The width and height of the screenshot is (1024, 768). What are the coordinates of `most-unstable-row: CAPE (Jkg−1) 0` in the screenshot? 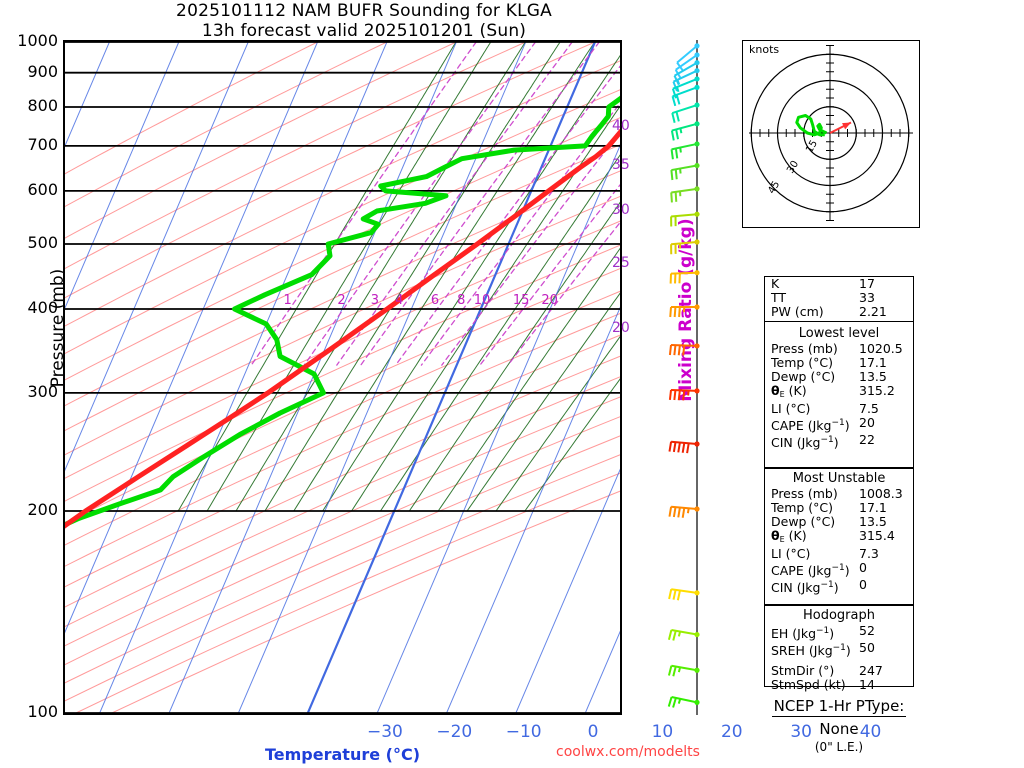 It's located at (839, 569).